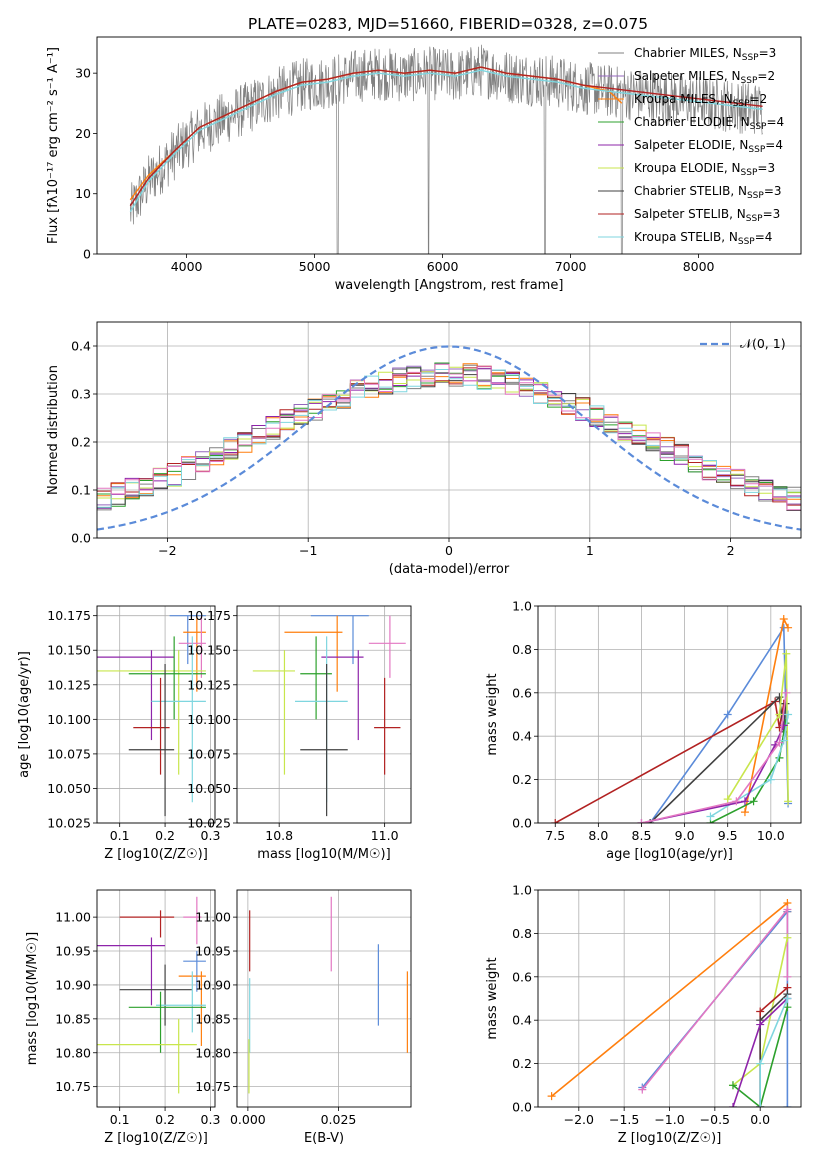 The image size is (819, 1170). Describe the element at coordinates (571, 266) in the screenshot. I see `x-tick-label: 7000` at that location.